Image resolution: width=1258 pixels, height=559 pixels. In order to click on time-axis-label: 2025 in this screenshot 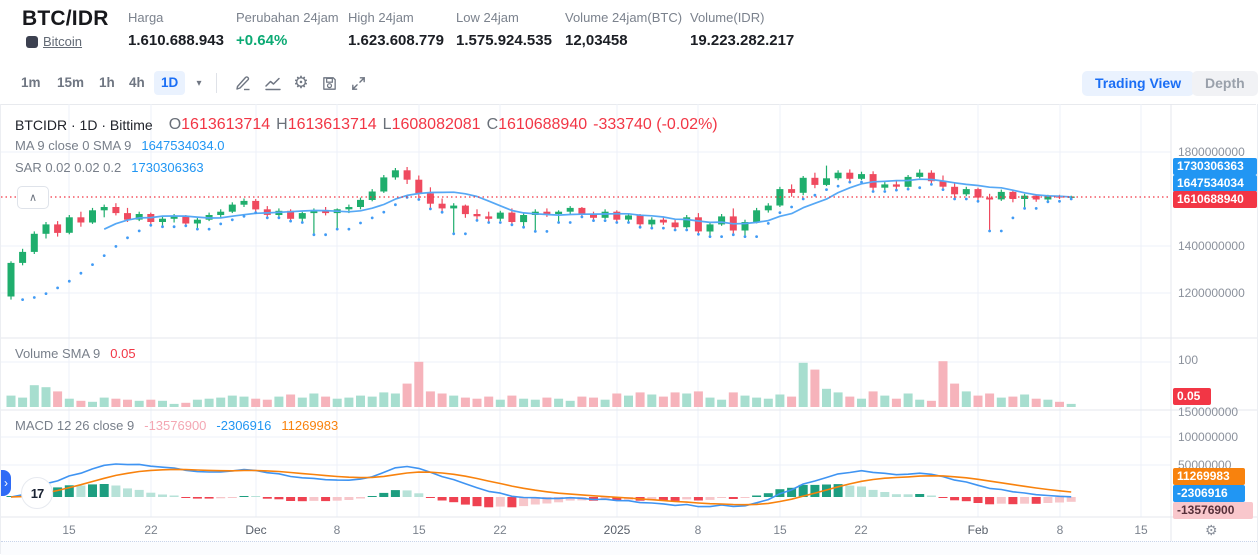, I will do `click(617, 530)`.